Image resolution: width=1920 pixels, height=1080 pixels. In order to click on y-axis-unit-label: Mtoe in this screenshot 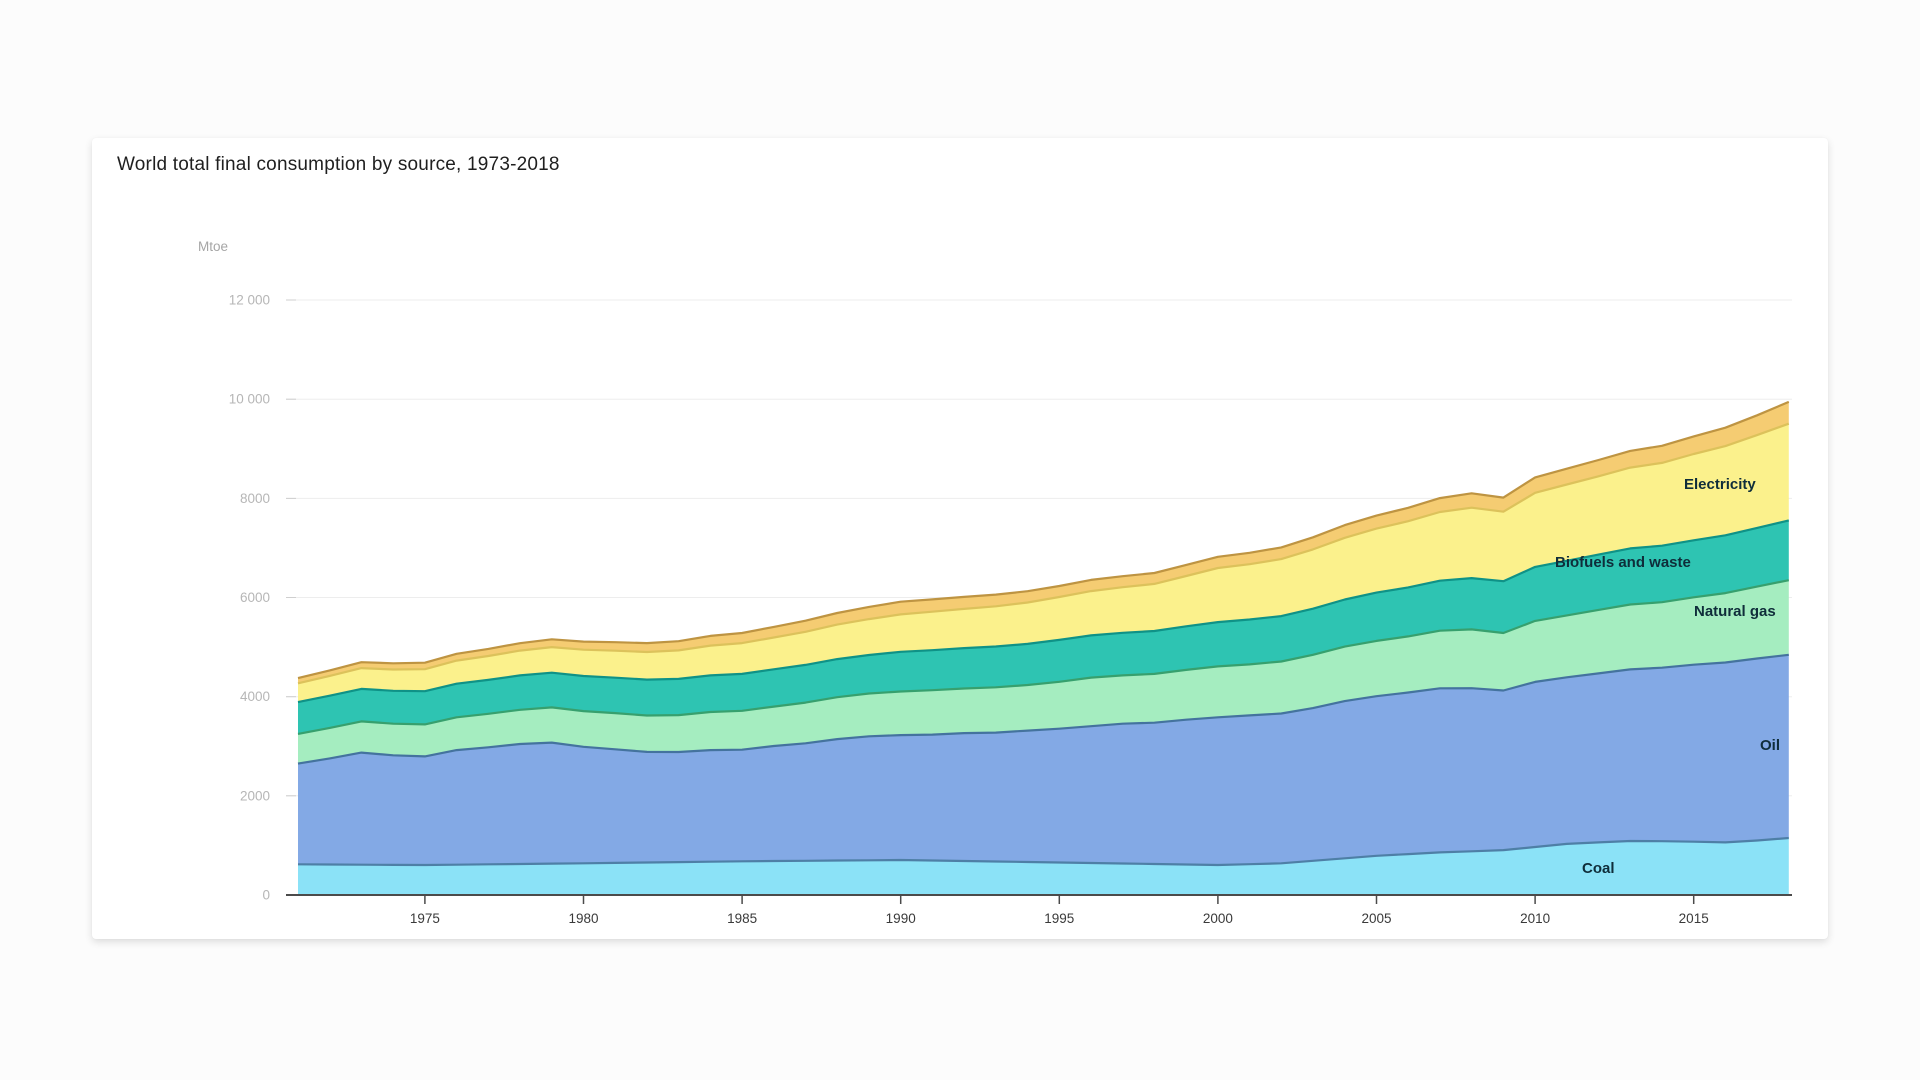, I will do `click(213, 246)`.